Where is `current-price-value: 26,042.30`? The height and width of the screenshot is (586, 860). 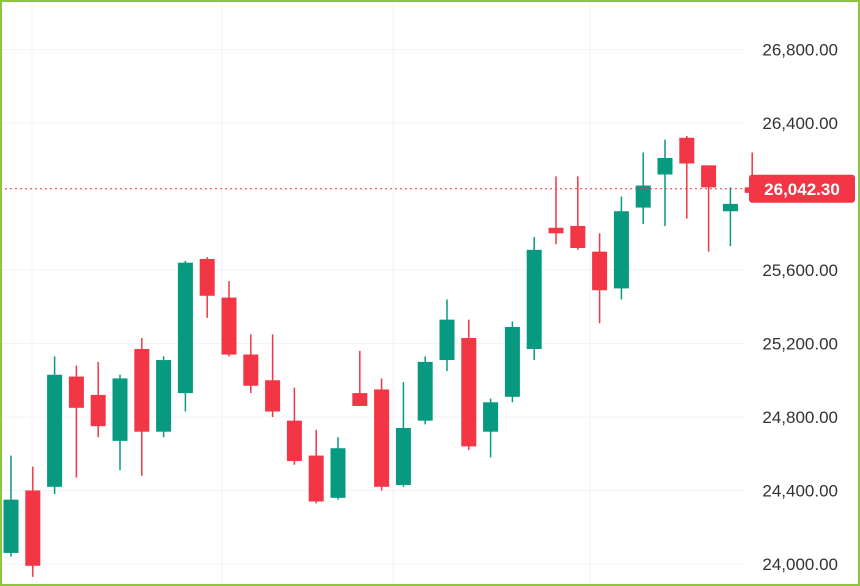 current-price-value: 26,042.30 is located at coordinates (802, 189).